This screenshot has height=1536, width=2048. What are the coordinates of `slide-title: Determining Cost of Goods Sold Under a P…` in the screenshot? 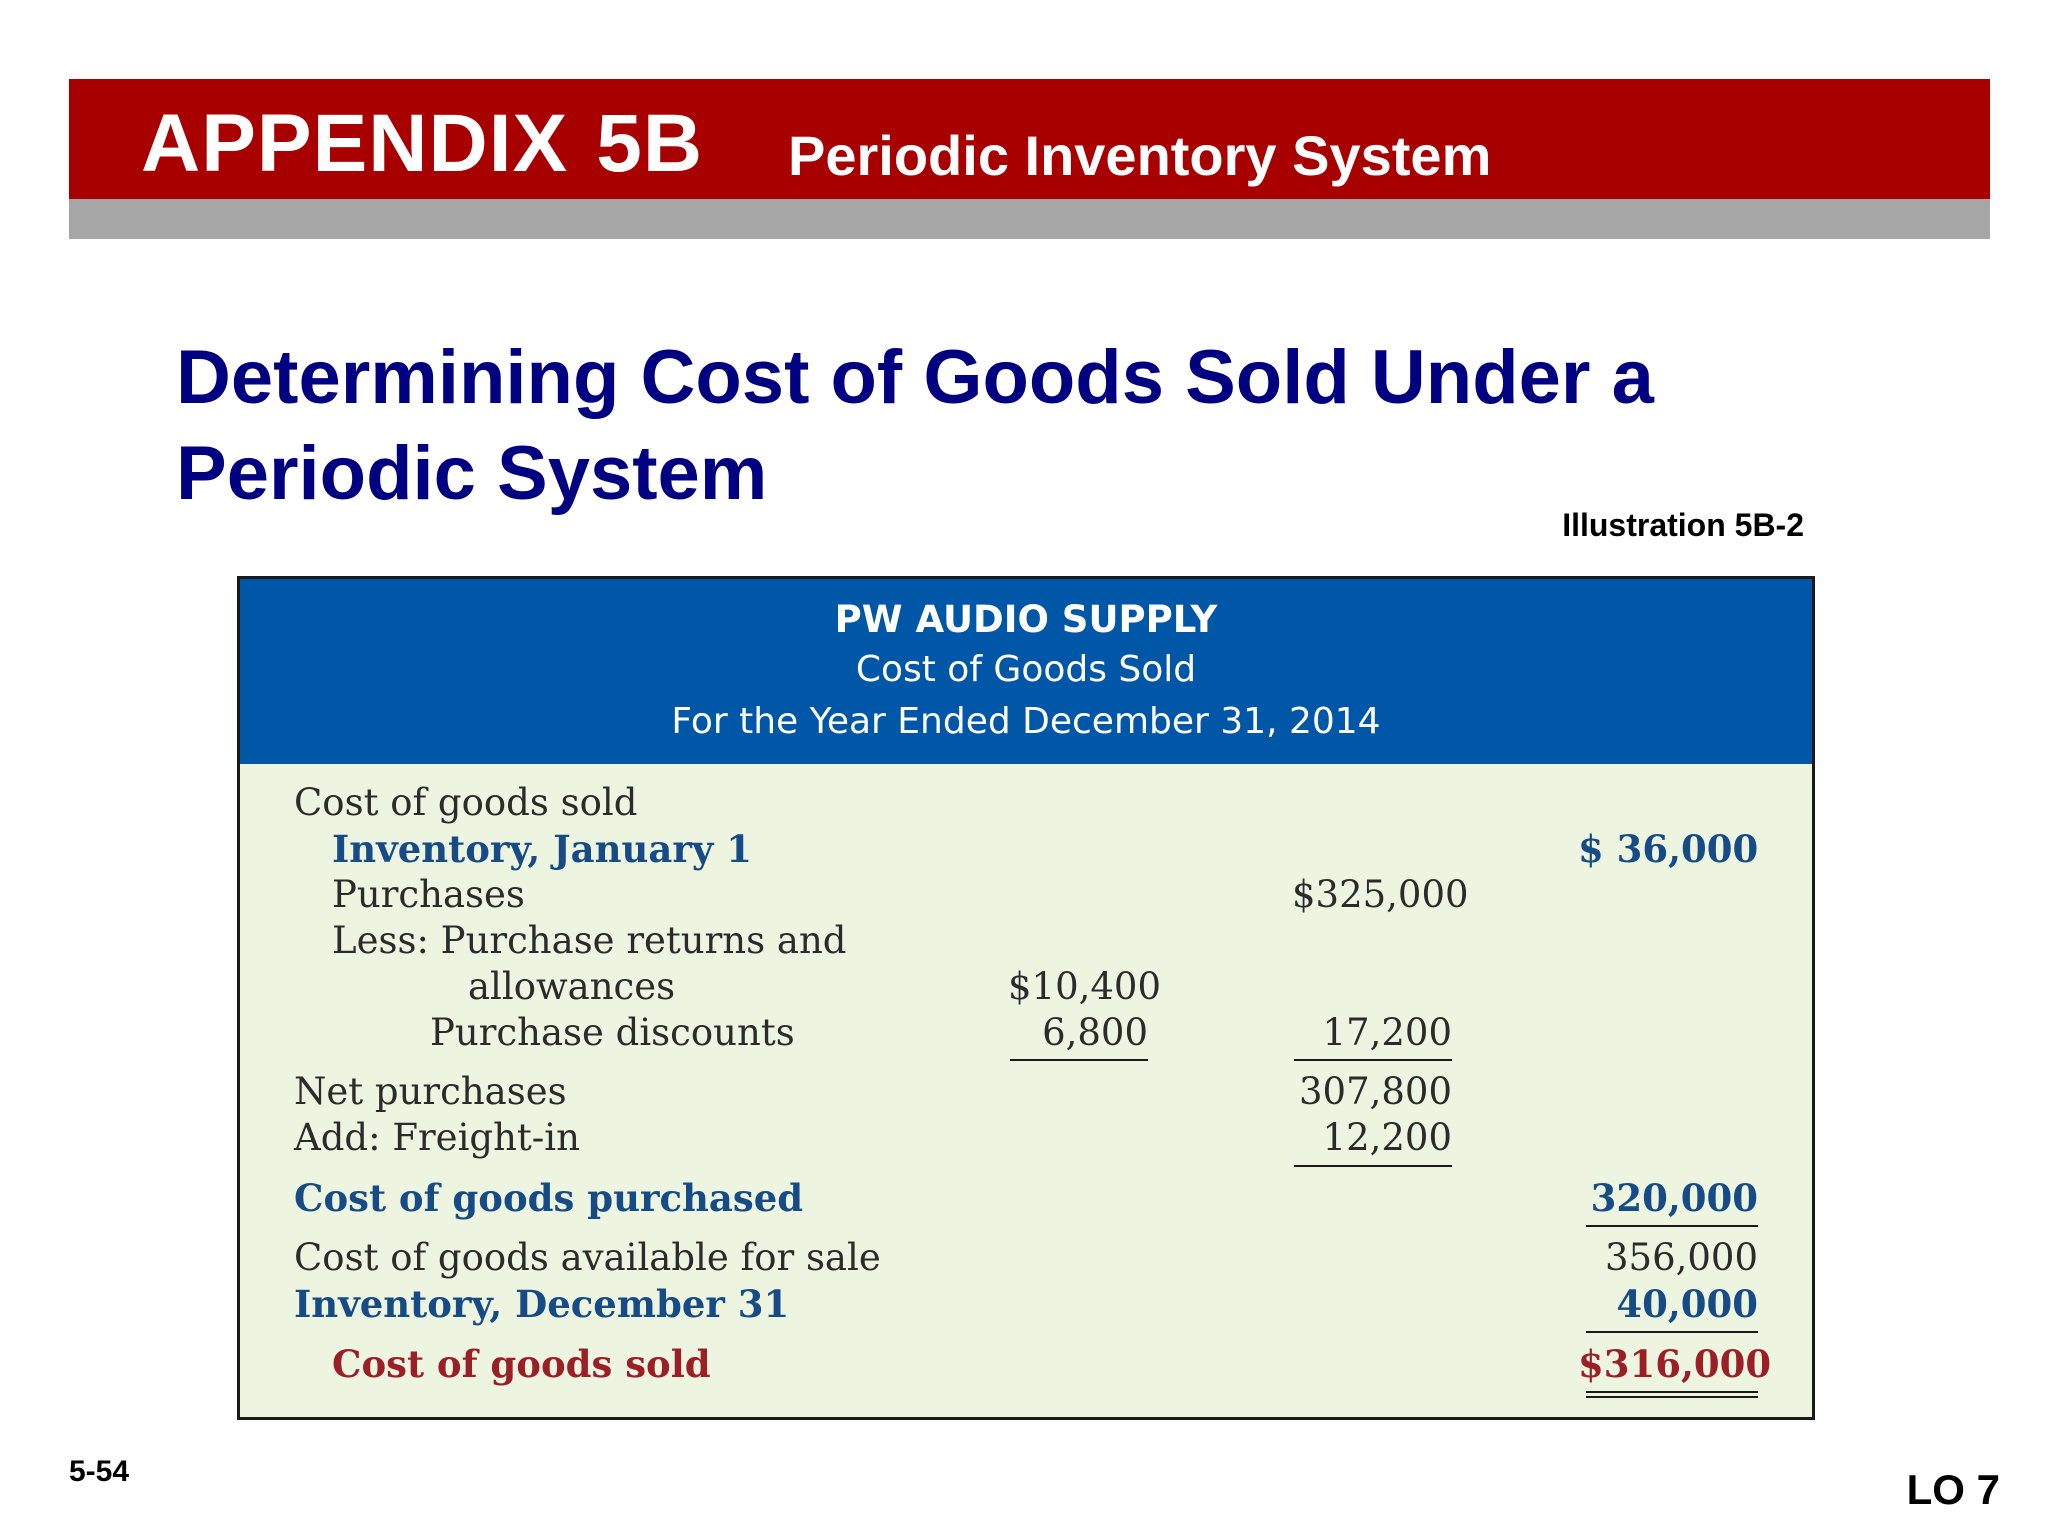 It's located at (915, 425).